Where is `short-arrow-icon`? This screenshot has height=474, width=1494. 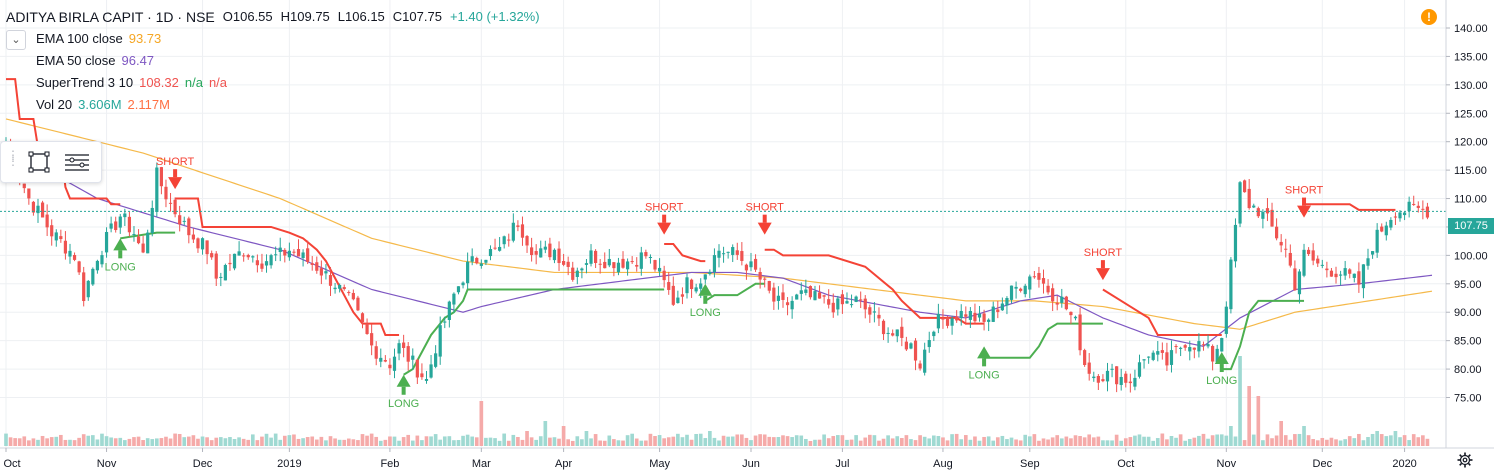 short-arrow-icon is located at coordinates (1102, 274).